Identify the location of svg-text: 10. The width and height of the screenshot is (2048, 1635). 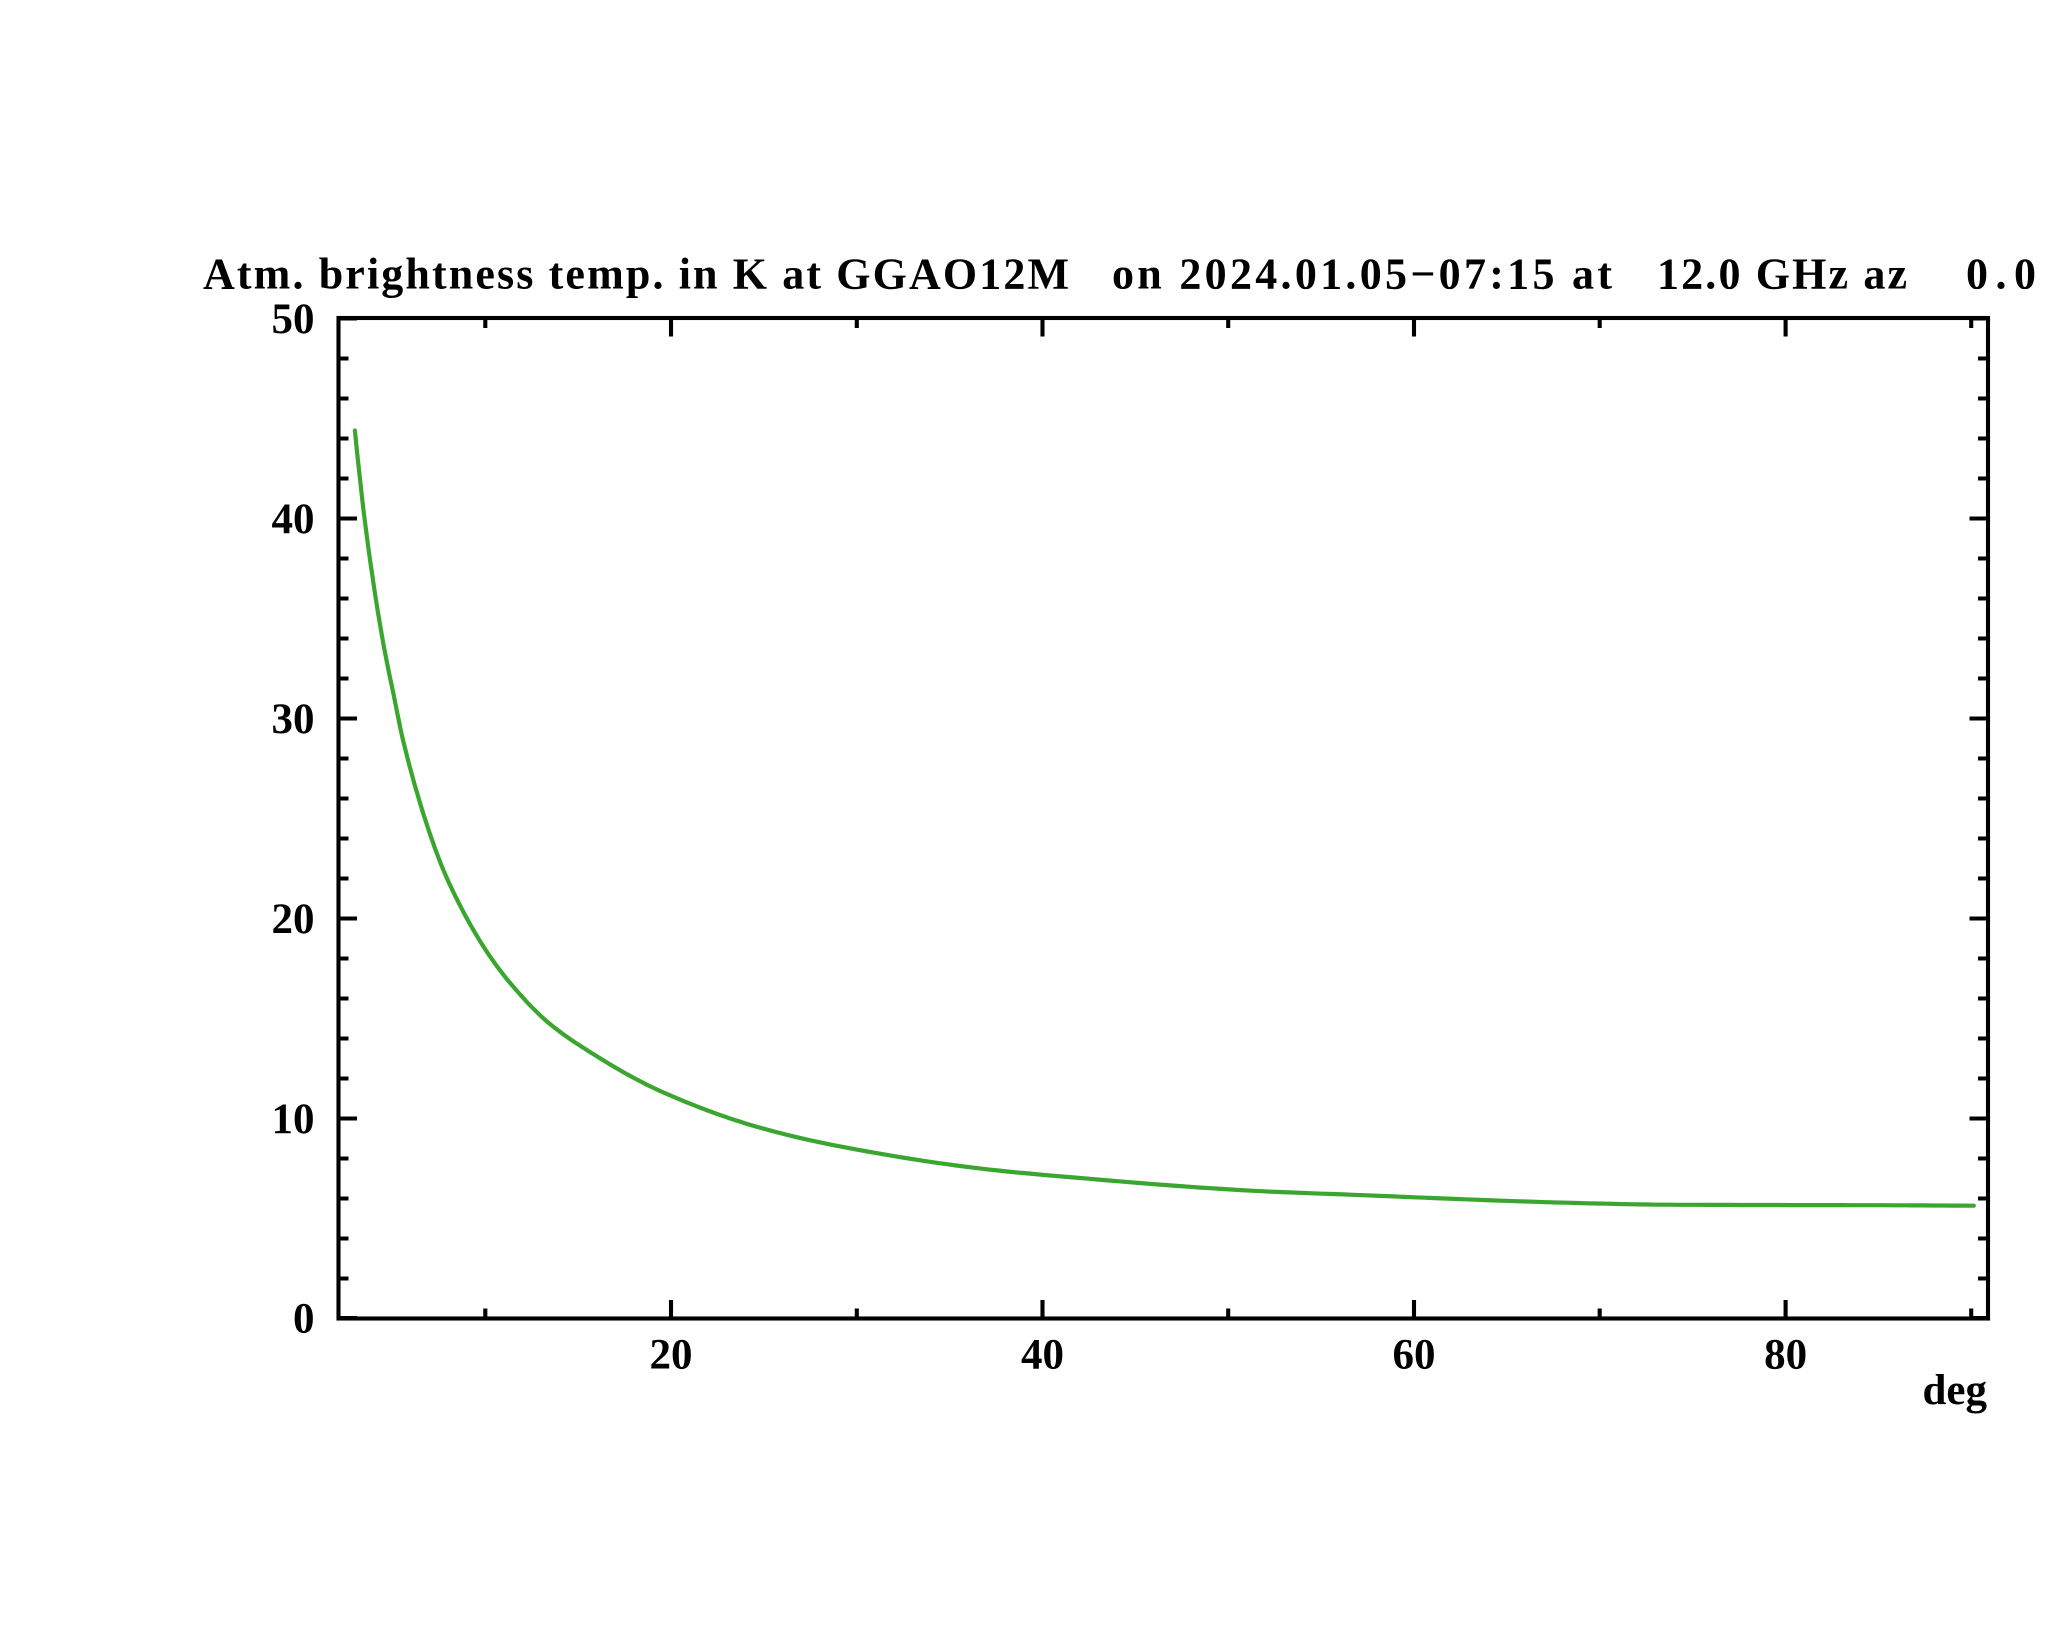
(293, 1119).